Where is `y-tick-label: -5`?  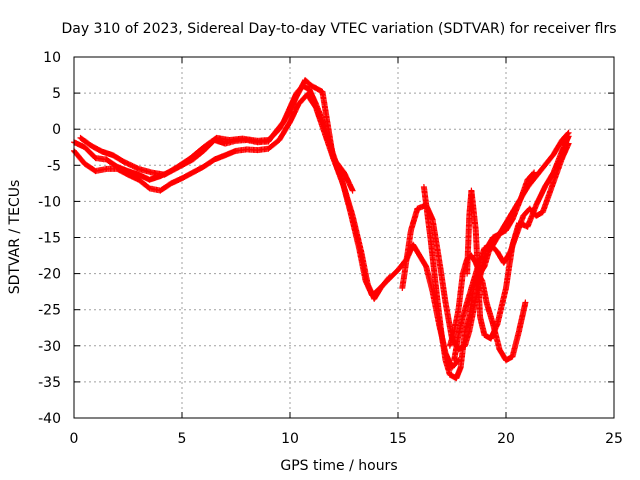
y-tick-label: -5 is located at coordinates (54, 166).